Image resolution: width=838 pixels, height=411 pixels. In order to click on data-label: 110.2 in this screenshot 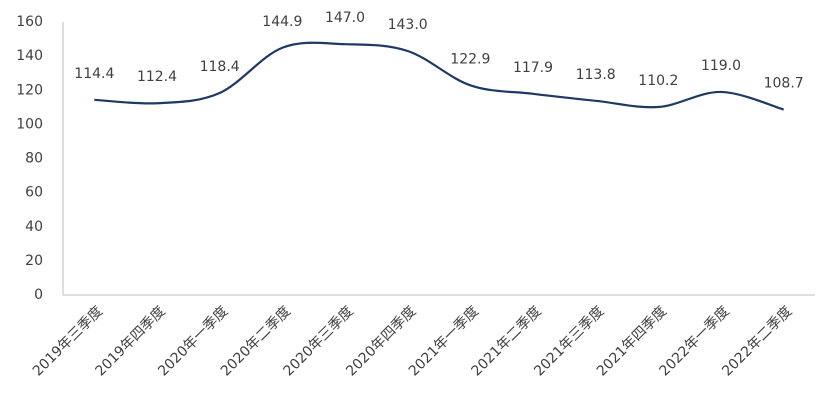, I will do `click(658, 81)`.